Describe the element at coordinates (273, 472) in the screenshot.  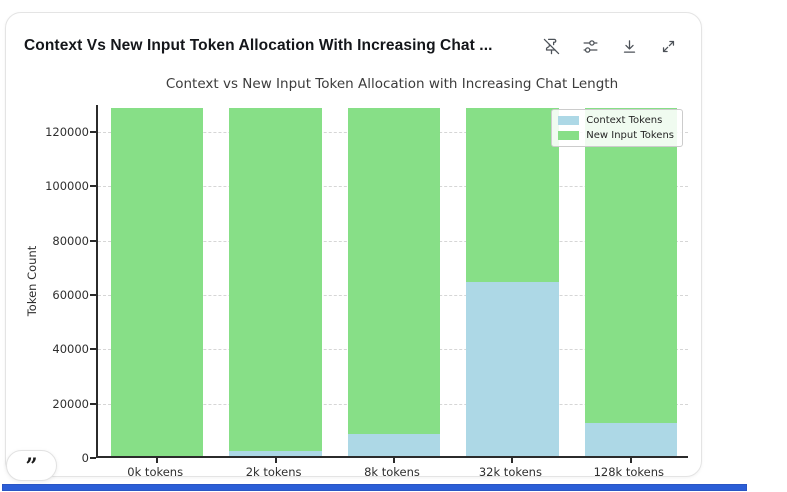
I see `x-tick-label: 2k tokens` at that location.